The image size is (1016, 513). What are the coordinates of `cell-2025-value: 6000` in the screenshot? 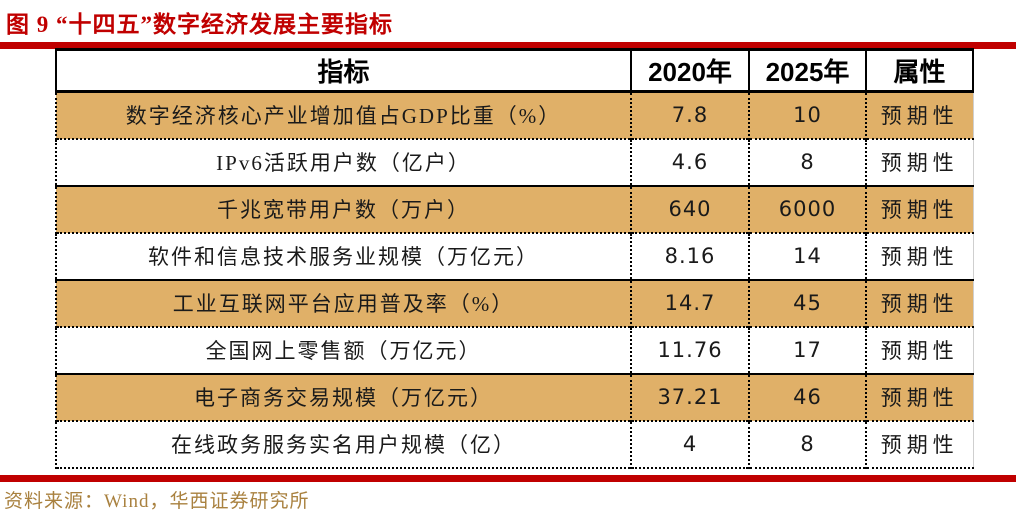 It's located at (807, 209).